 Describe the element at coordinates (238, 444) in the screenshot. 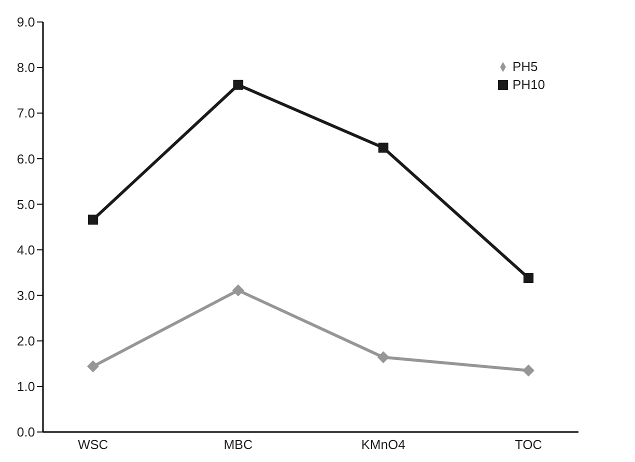

I see `x-tick-label: MBC` at that location.